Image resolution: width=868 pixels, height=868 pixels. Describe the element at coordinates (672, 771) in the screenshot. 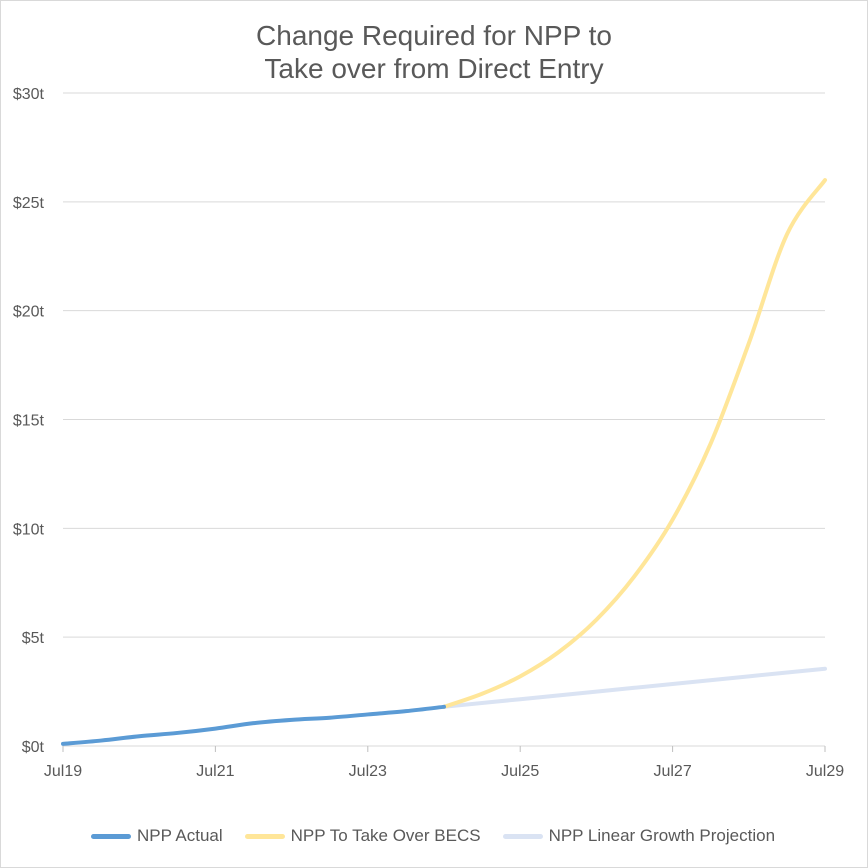

I see `x-tick-label: Jul27` at that location.